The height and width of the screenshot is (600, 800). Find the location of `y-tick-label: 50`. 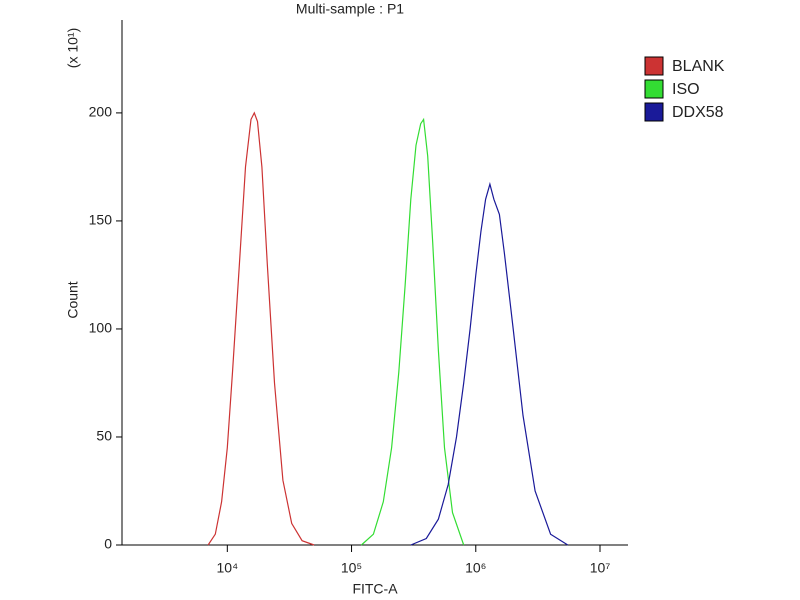

y-tick-label: 50 is located at coordinates (104, 436).